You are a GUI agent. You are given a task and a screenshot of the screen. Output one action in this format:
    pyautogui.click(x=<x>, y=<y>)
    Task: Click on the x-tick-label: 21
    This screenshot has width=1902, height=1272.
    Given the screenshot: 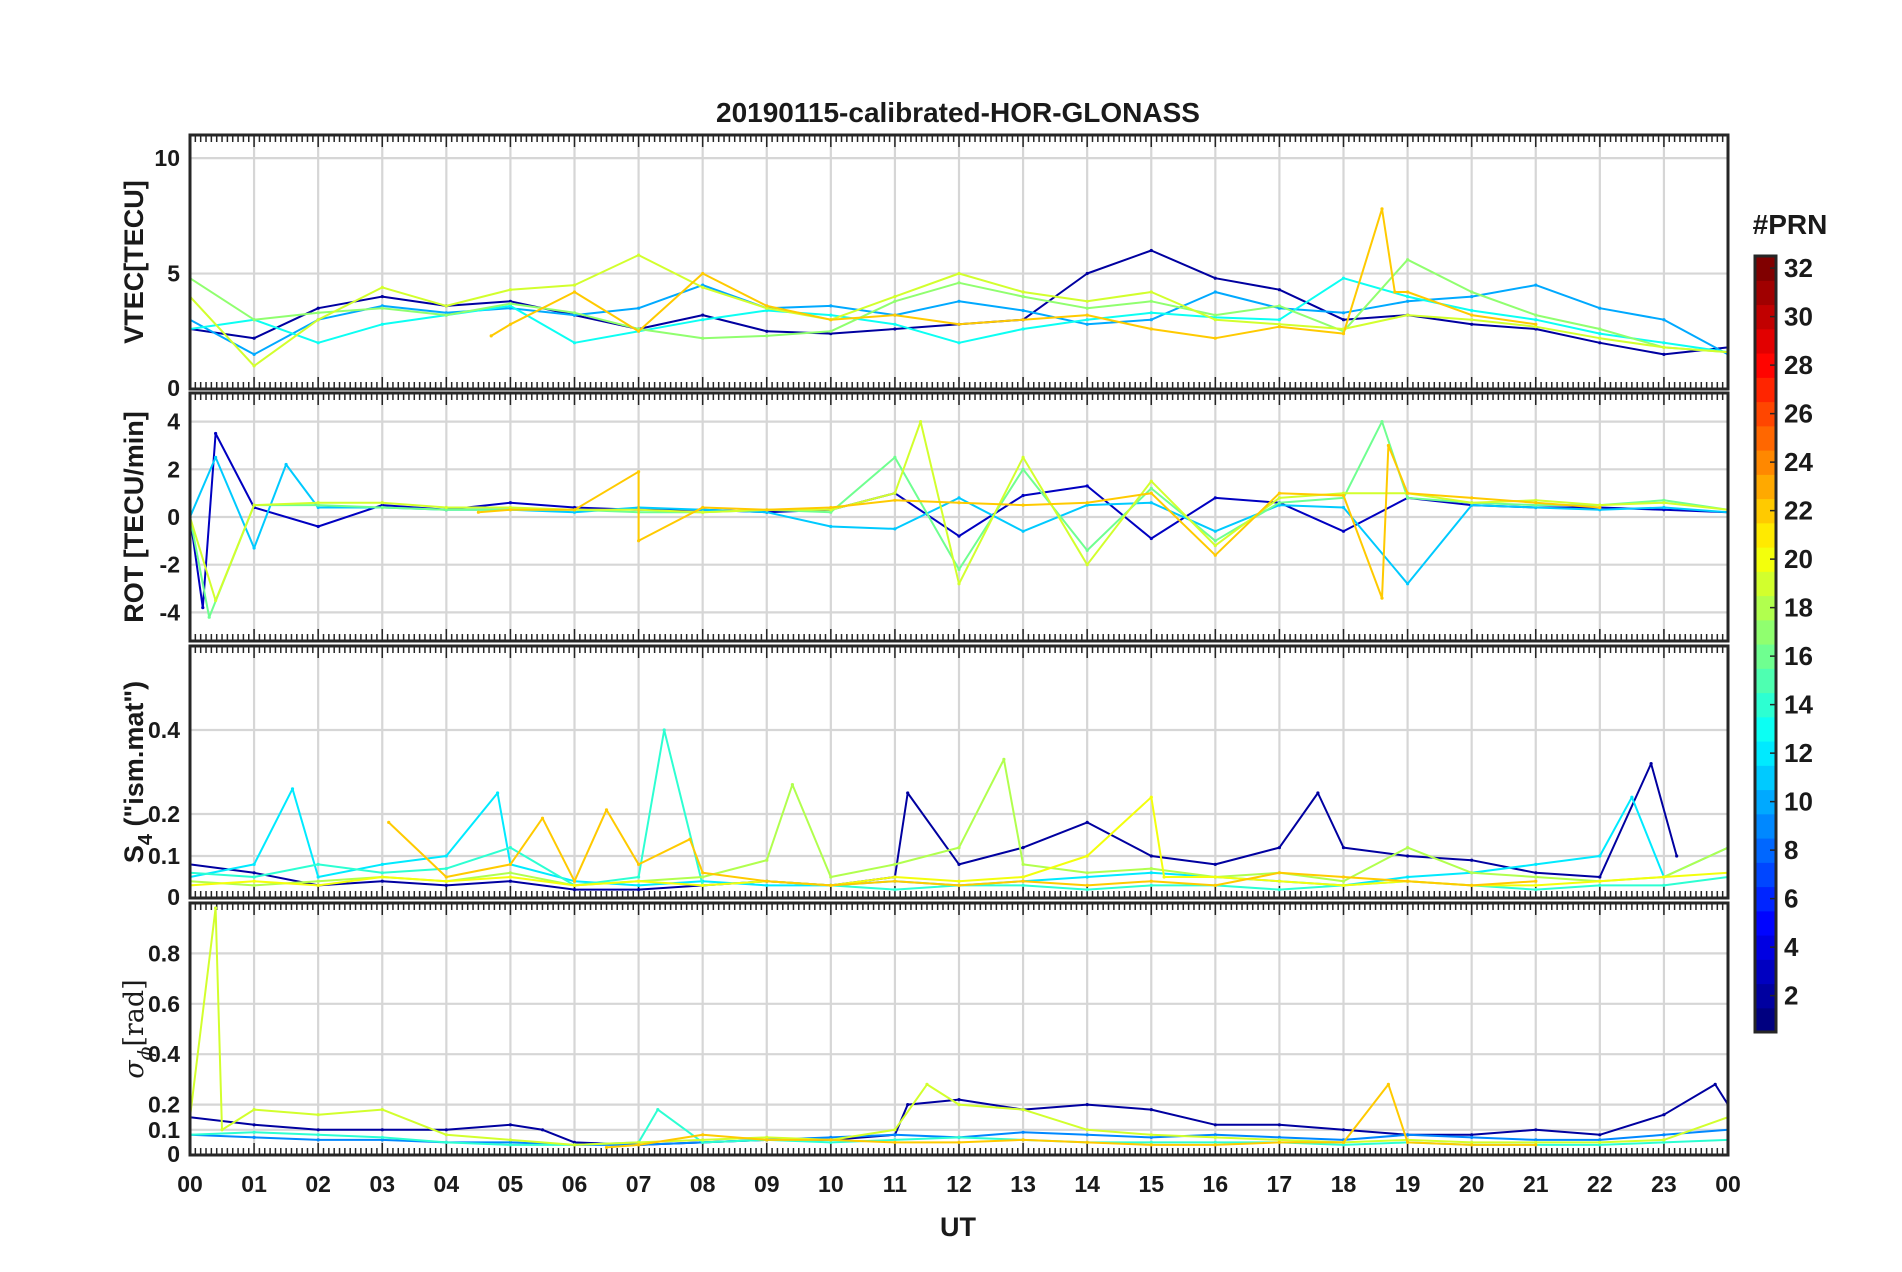 What is the action you would take?
    pyautogui.click(x=1536, y=1184)
    